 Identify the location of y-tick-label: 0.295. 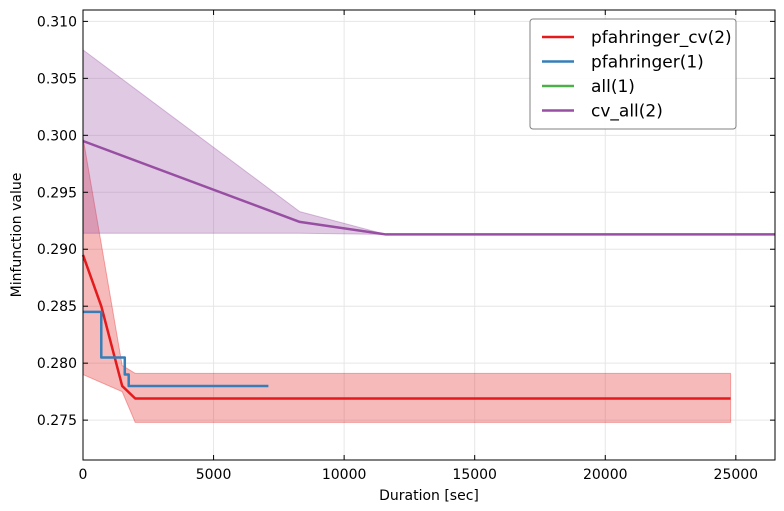
(57, 193).